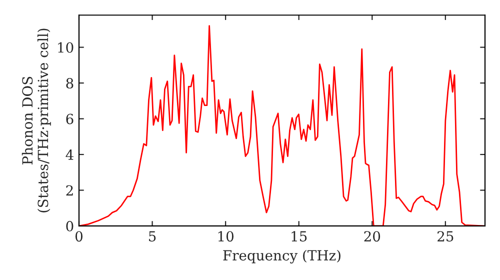 The image size is (500, 280). Describe the element at coordinates (70, 119) in the screenshot. I see `y-tick-label: 6` at that location.